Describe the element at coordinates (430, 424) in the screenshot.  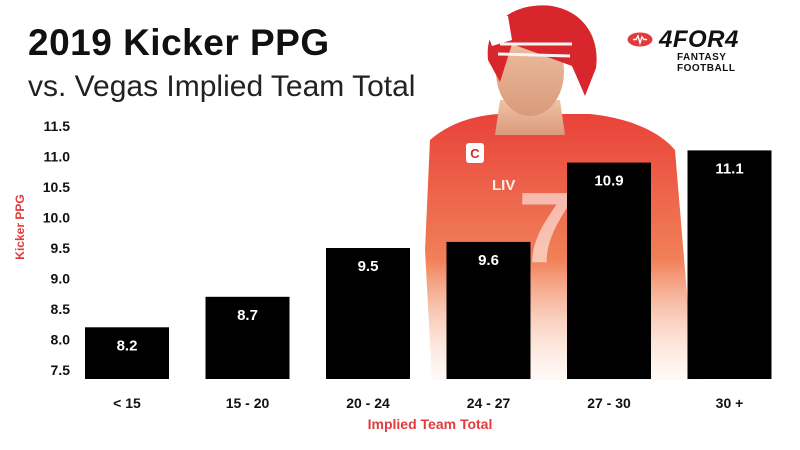
I see `x-axis-label: Implied Team Total` at that location.